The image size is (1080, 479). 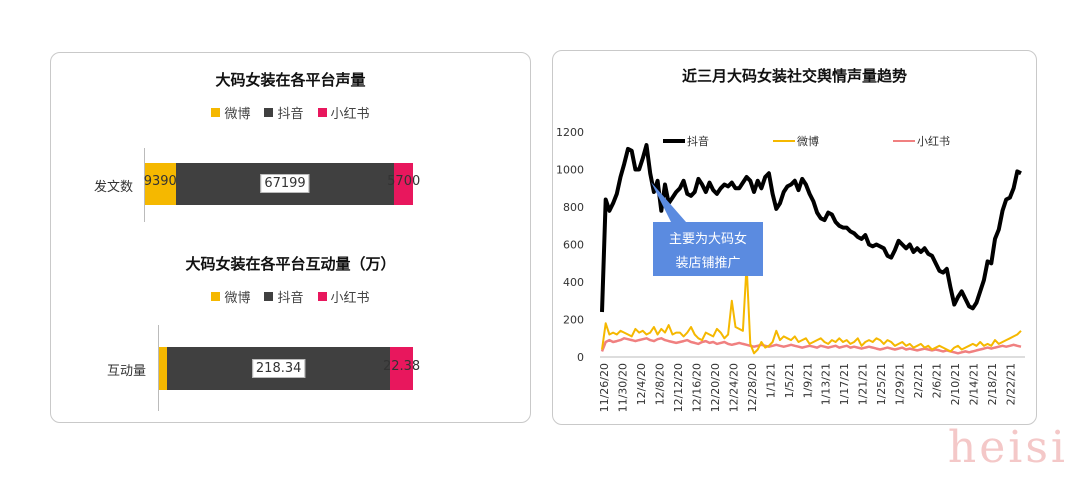 What do you see at coordinates (752, 387) in the screenshot?
I see `x-tick-label: 12/28/20` at bounding box center [752, 387].